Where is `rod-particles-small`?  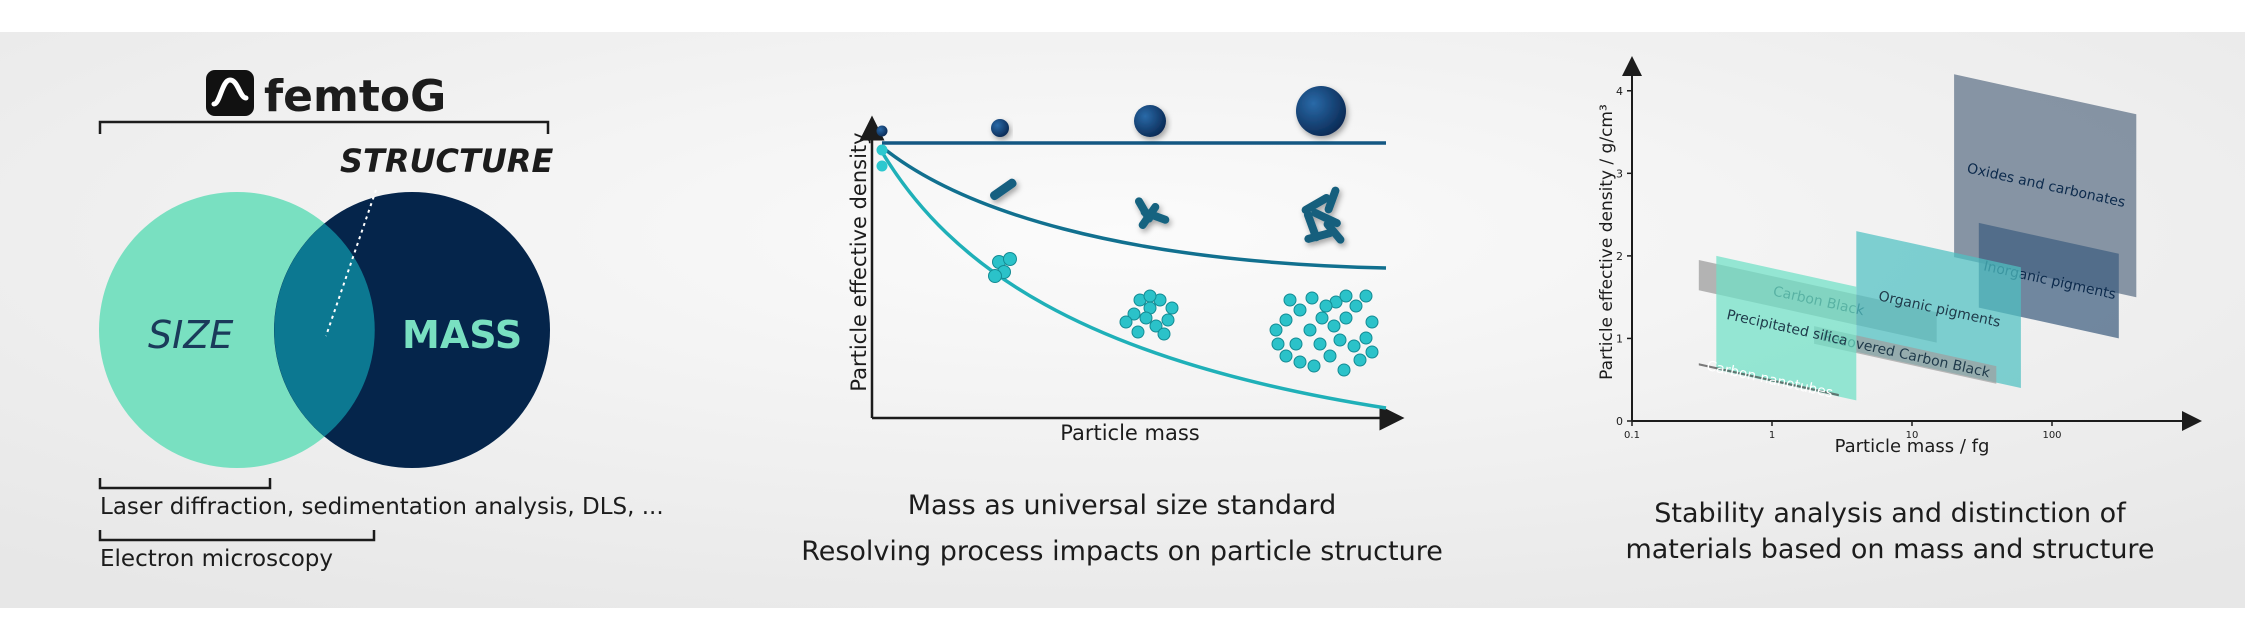 rod-particles-small is located at coordinates (1003, 189).